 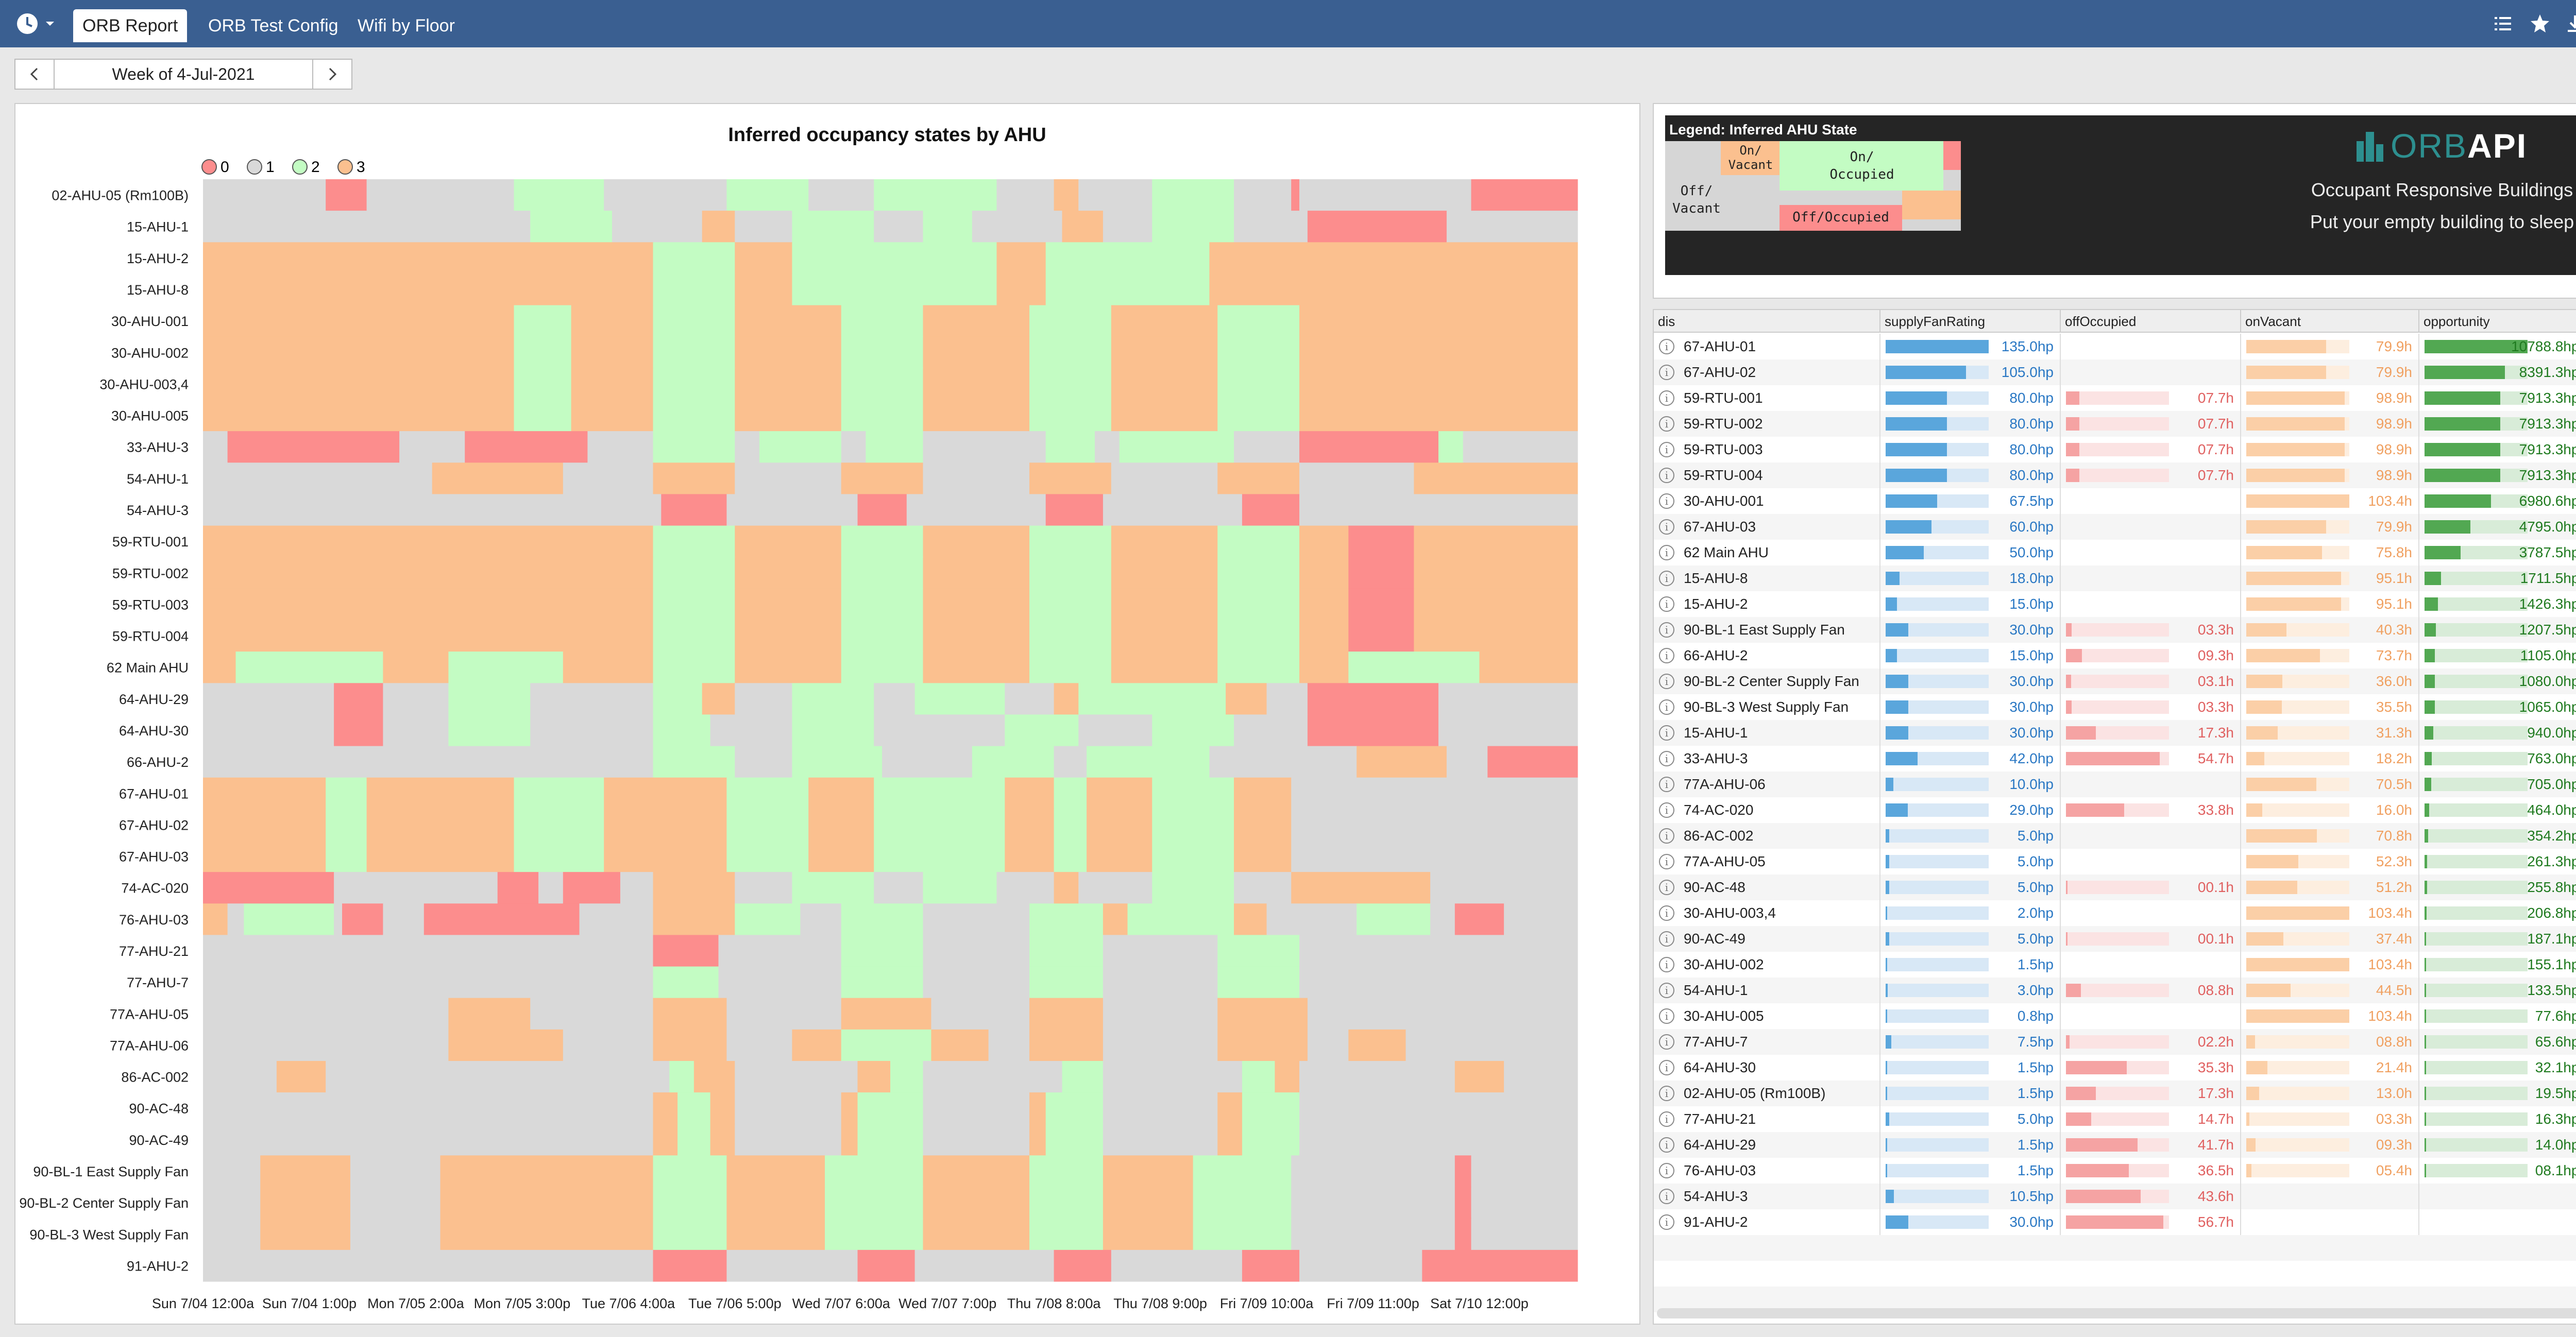 I want to click on table-row: i 67-AHU-02 105.0hp 79.9h 8391.3hph, so click(x=2115, y=372).